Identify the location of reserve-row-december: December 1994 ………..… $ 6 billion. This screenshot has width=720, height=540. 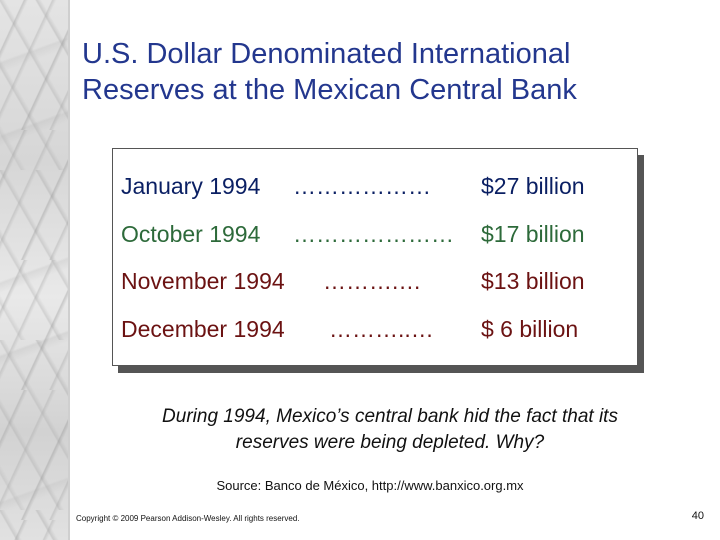
(349, 329).